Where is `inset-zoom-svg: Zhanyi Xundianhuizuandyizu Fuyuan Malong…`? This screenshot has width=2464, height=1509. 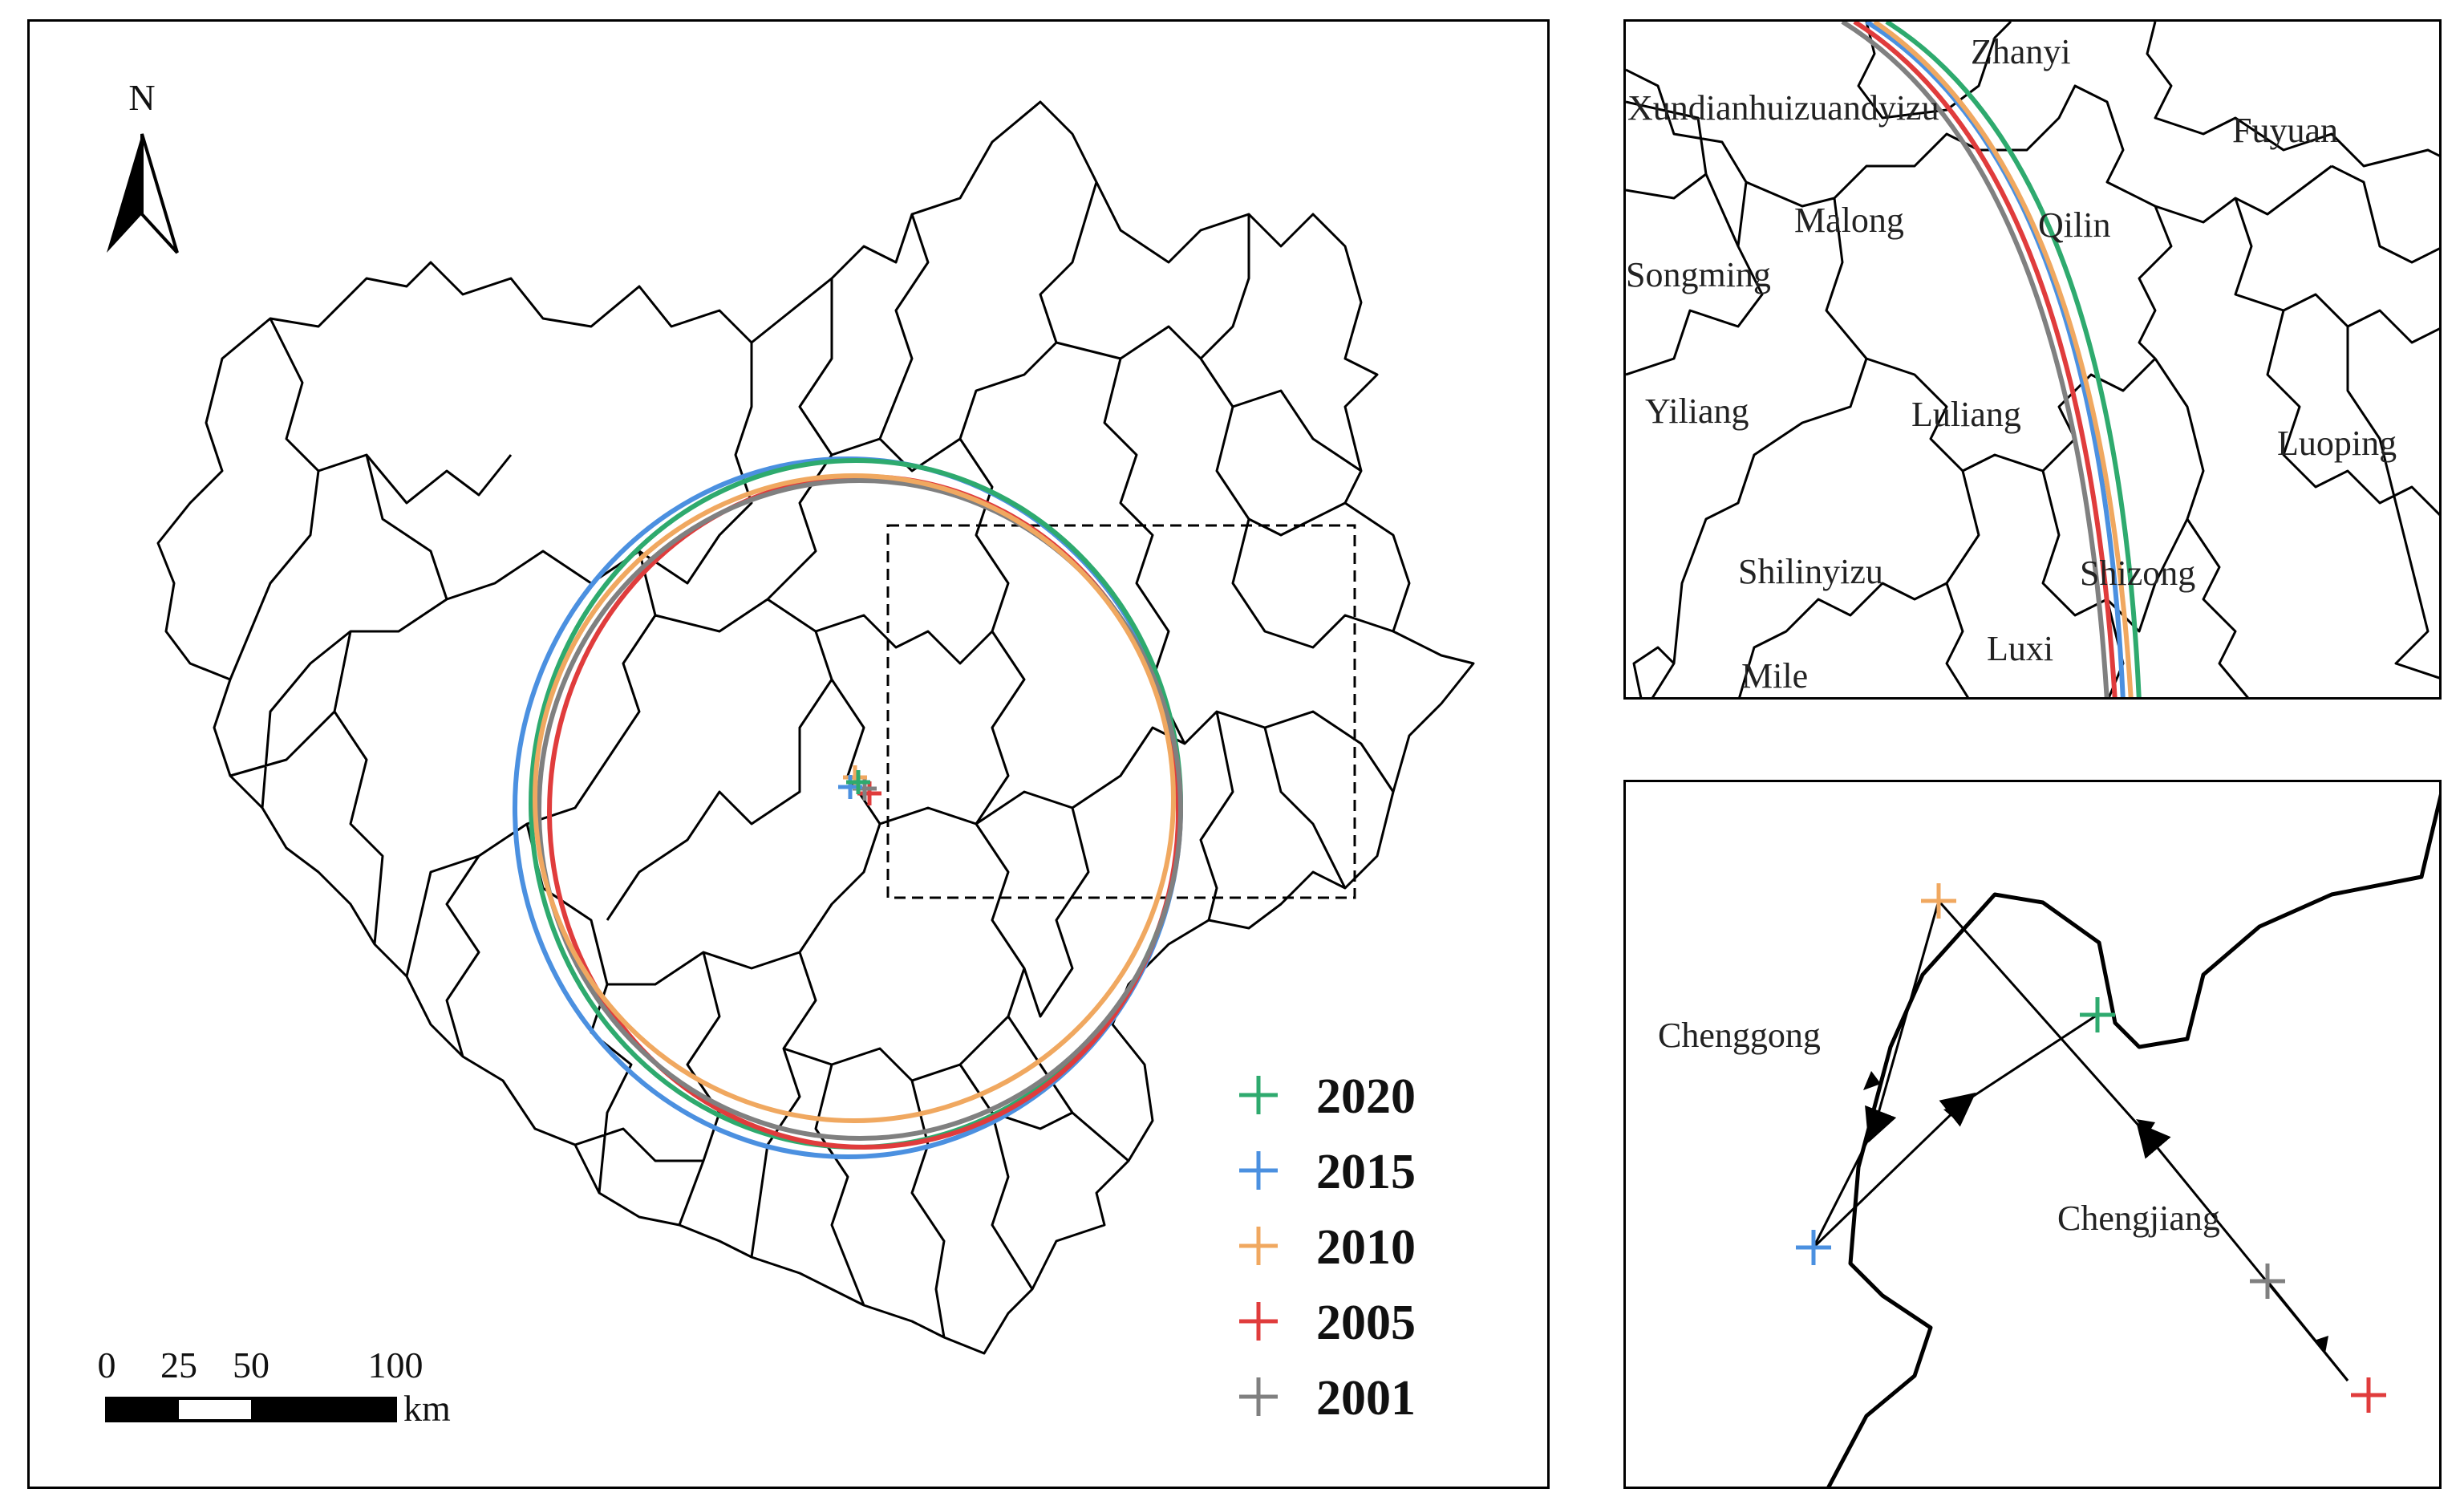 inset-zoom-svg: Zhanyi Xundianhuizuandyizu Fuyuan Malong… is located at coordinates (2032, 359).